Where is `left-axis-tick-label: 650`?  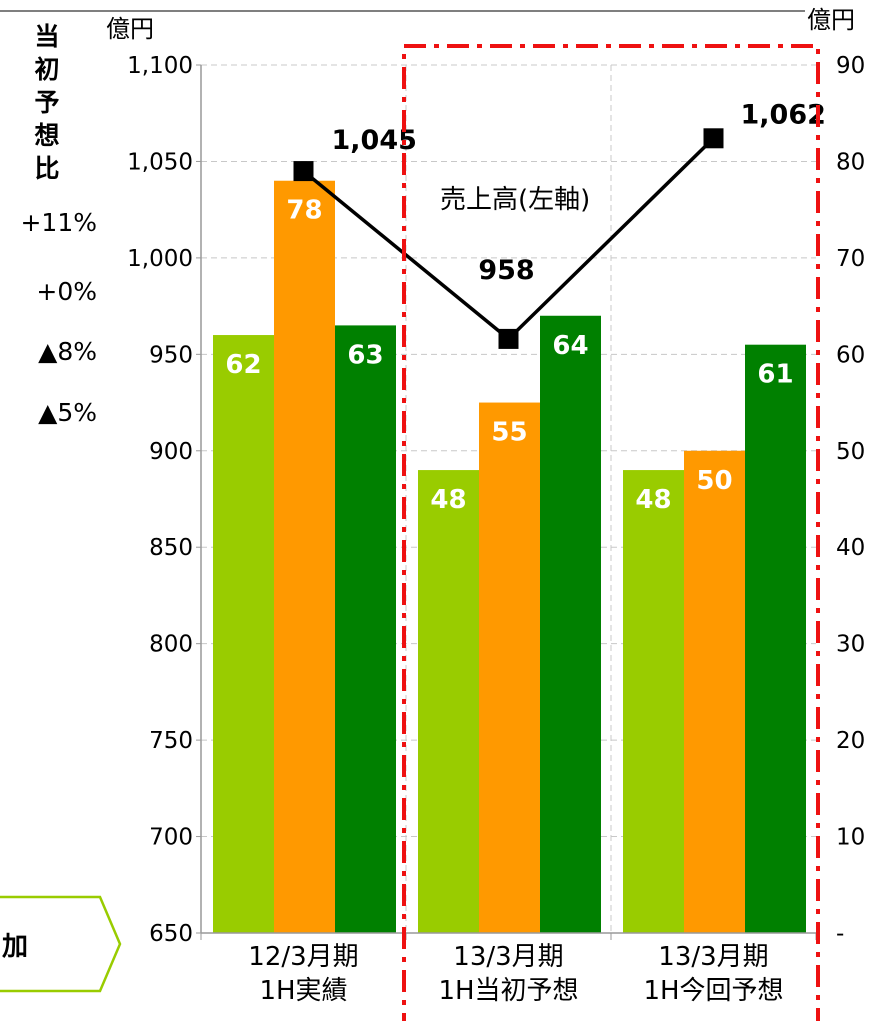
left-axis-tick-label: 650 is located at coordinates (171, 934).